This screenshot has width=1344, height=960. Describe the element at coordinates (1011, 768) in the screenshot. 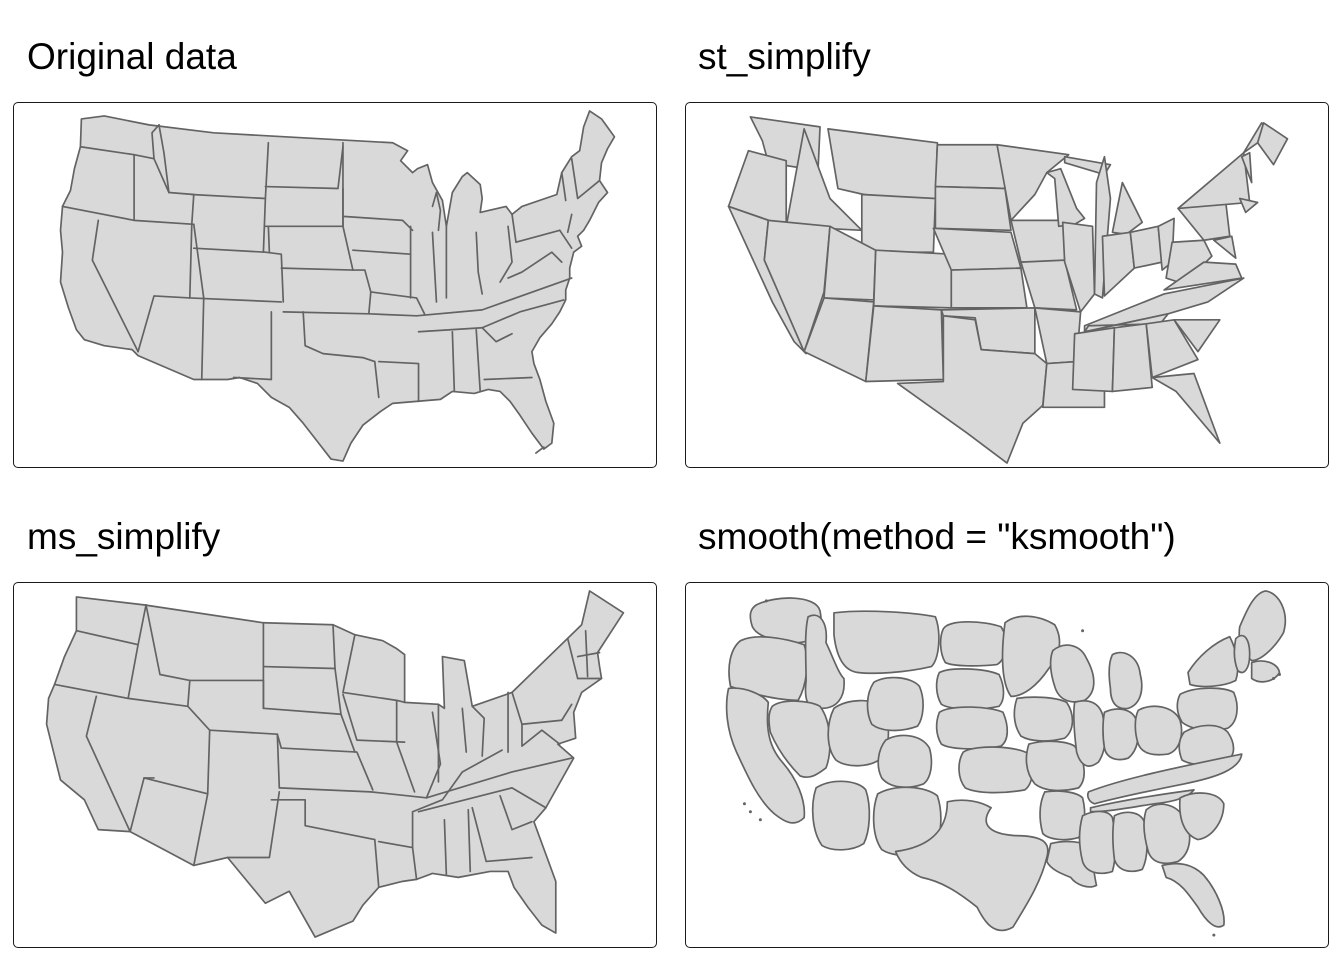

I see `small-islands` at that location.